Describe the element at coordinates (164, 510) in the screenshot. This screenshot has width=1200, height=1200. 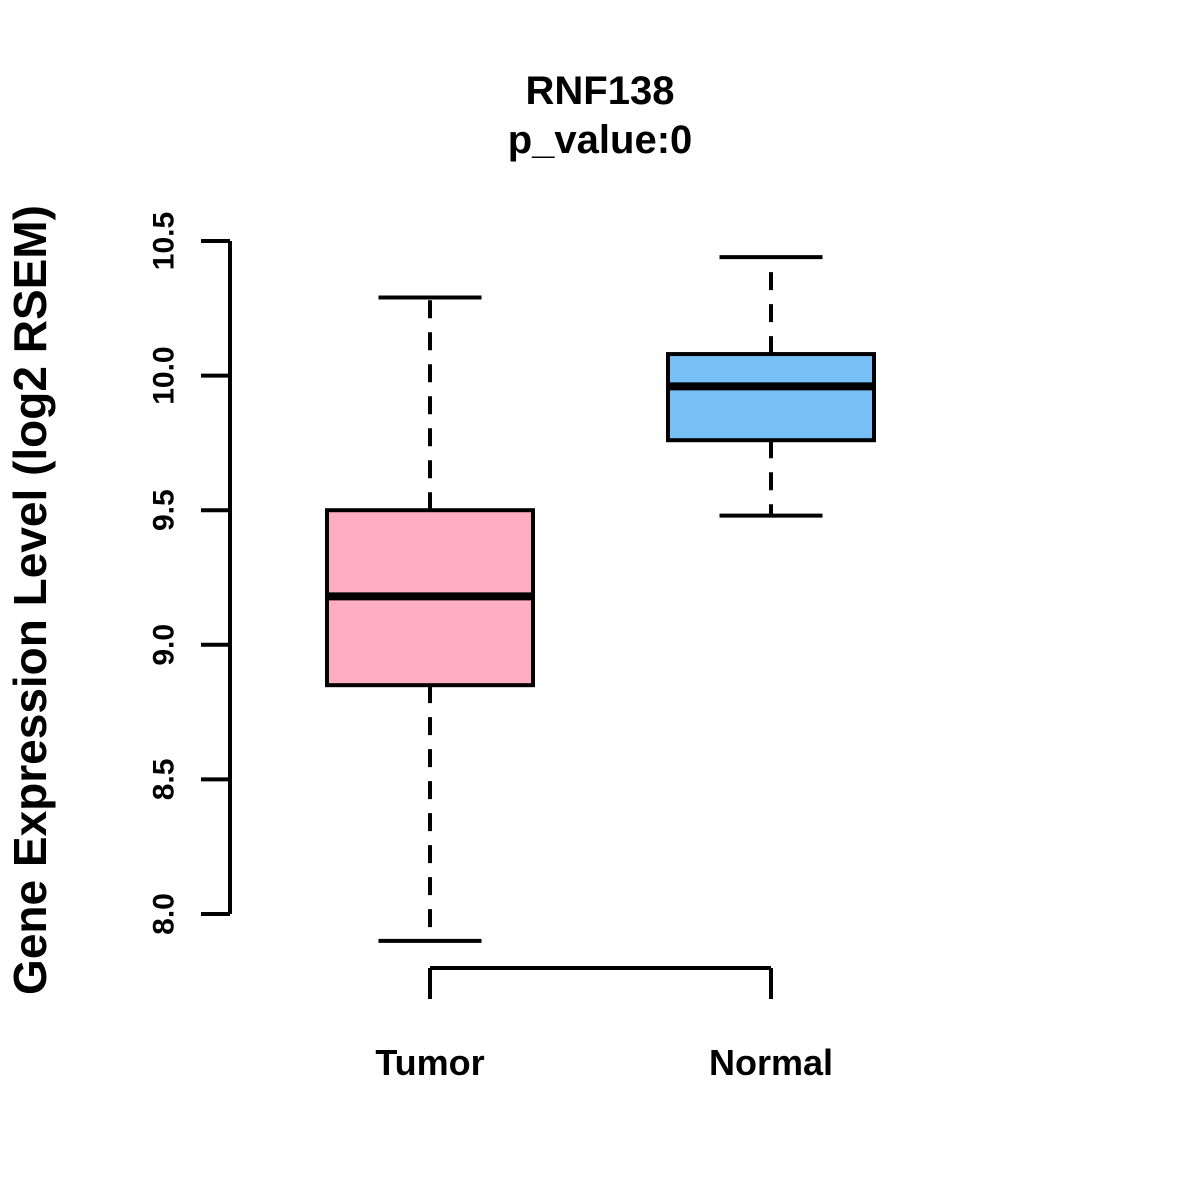
I see `y-tick-label: 9.5` at that location.